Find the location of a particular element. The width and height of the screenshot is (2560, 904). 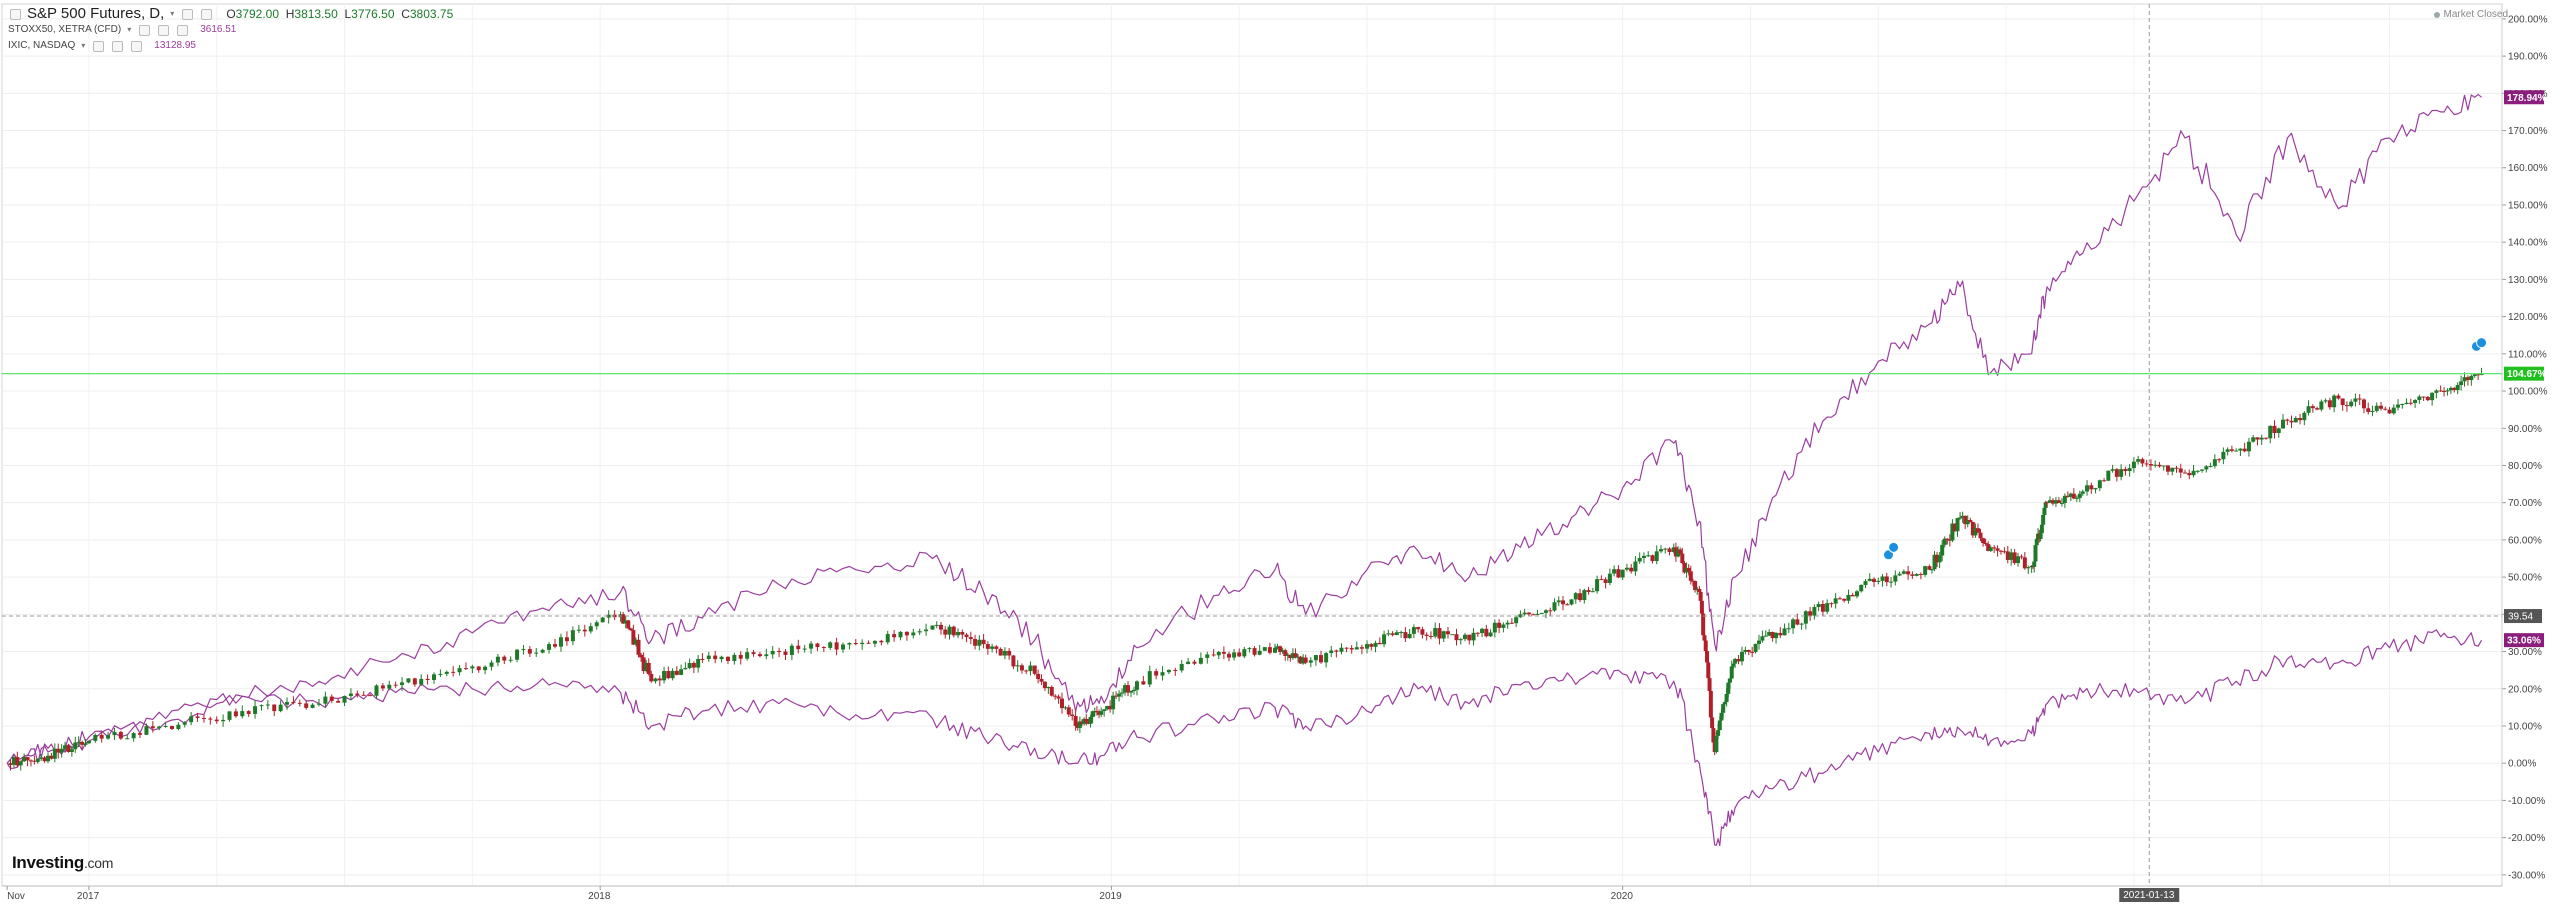

high-label: H is located at coordinates (290, 14).